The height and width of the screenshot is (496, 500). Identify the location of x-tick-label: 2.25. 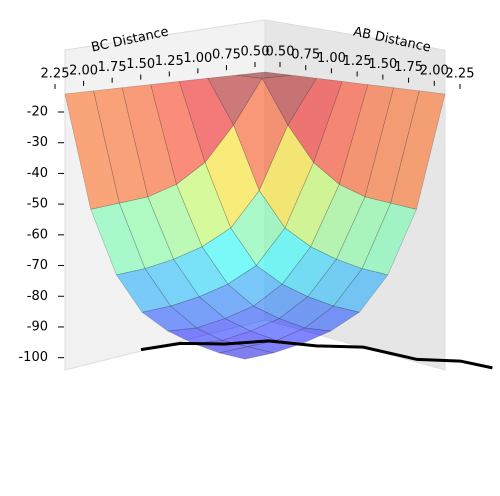
(460, 74).